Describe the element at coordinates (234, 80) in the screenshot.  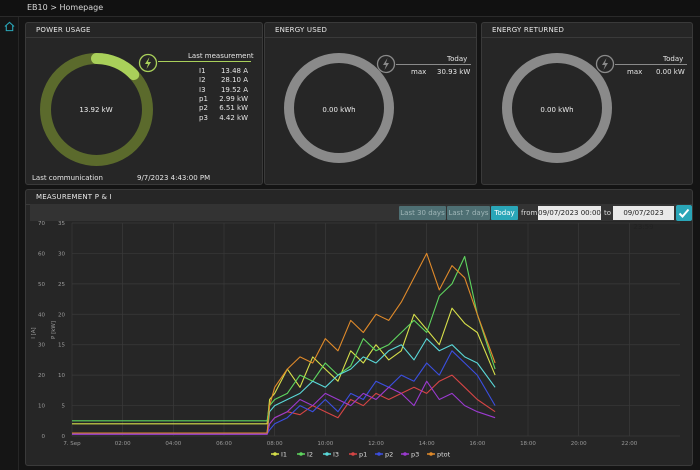
I see `measurement-value: 28.10 A` at that location.